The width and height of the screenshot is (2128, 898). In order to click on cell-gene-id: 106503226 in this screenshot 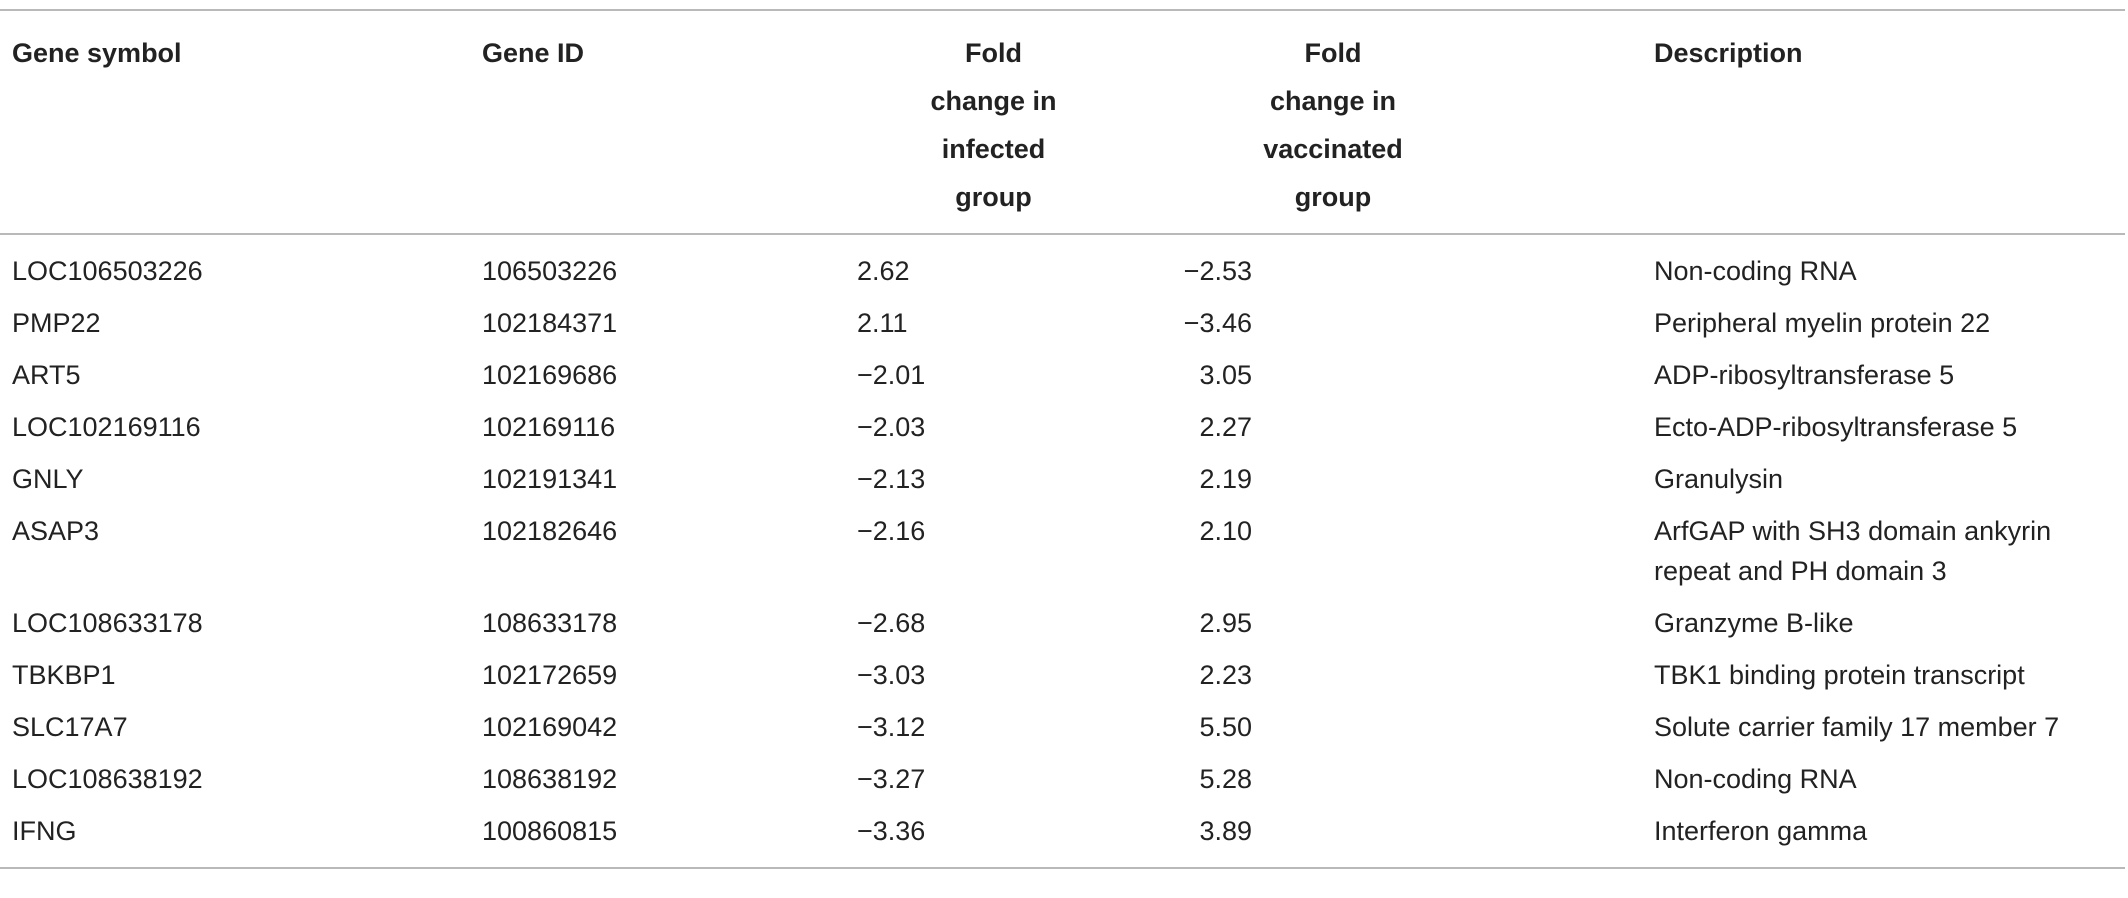, I will do `click(550, 271)`.